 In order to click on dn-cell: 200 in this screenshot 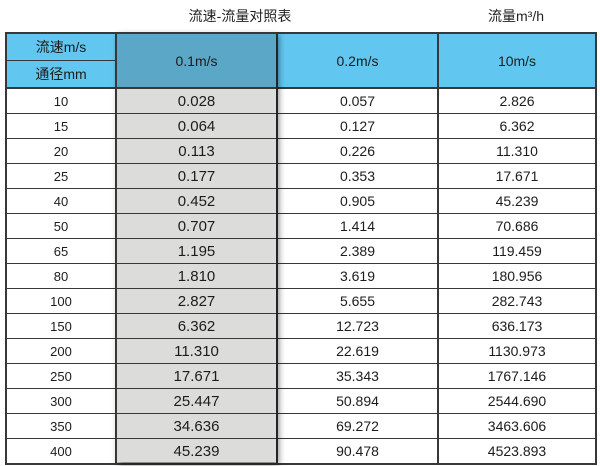, I will do `click(61, 351)`.